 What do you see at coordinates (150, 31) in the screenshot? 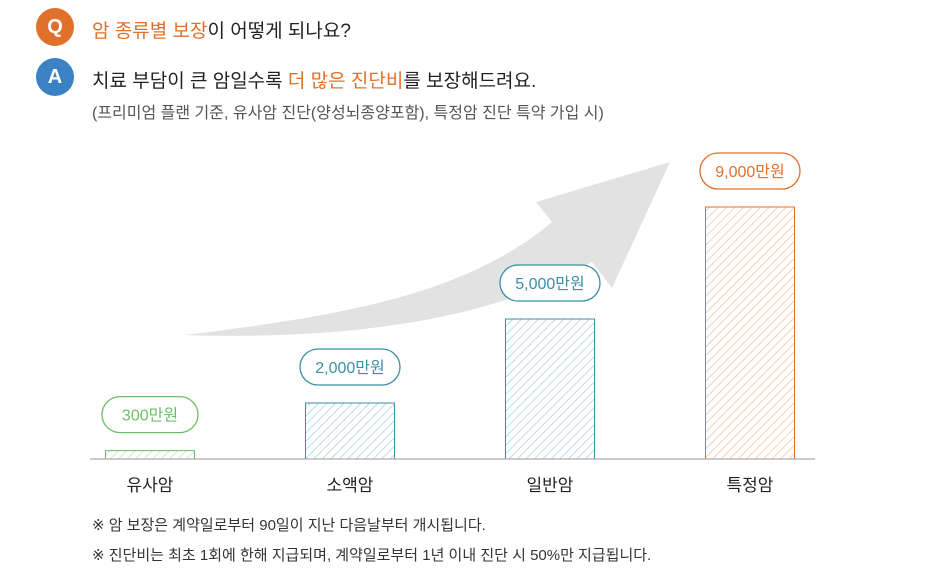
I see `question-highlight: 암 종류별 보장` at bounding box center [150, 31].